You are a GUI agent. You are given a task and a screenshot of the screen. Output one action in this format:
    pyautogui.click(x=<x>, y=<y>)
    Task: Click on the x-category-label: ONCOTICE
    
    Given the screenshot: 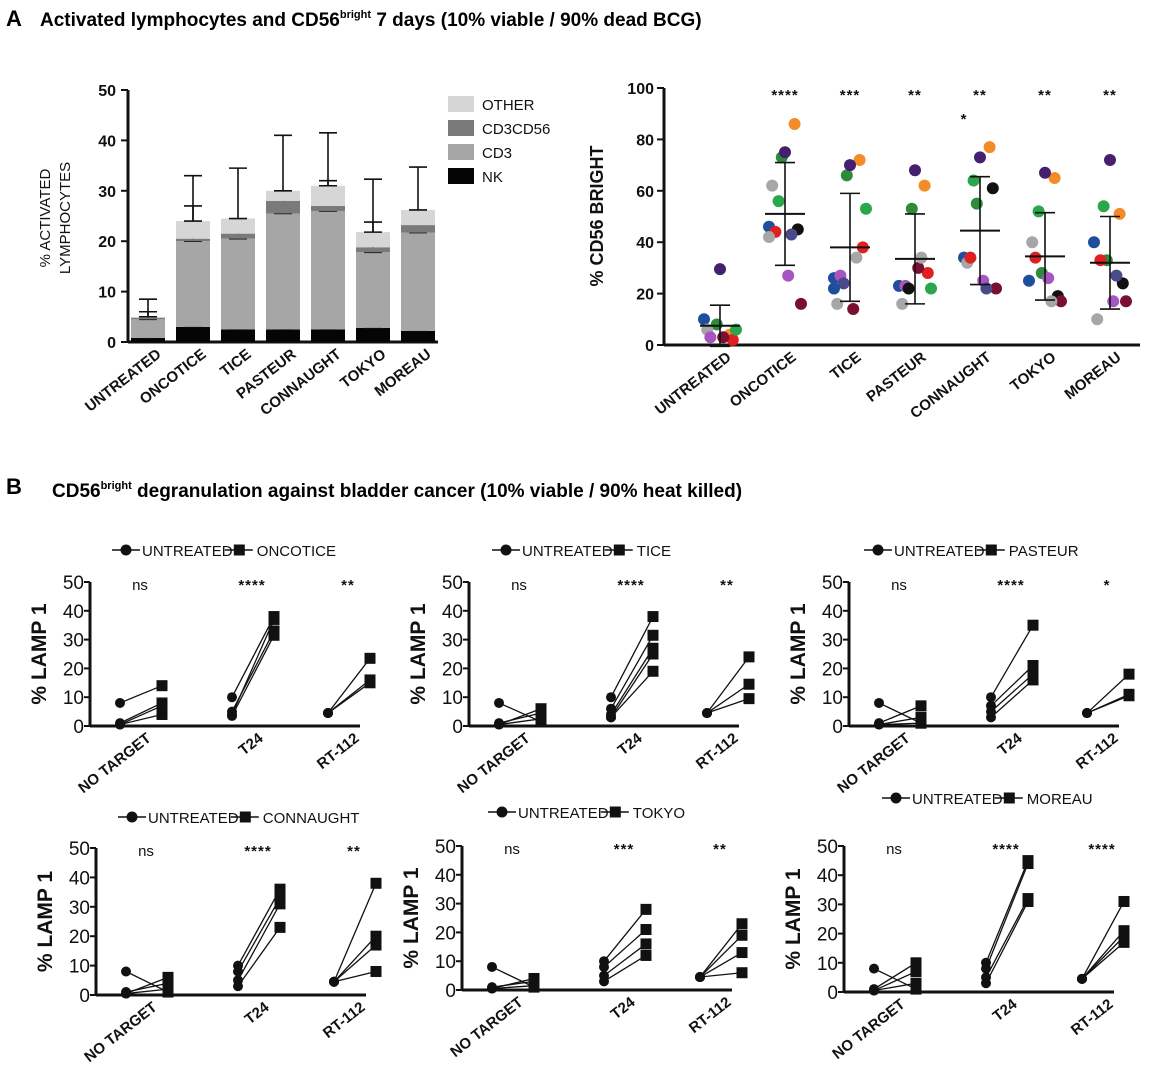 What is the action you would take?
    pyautogui.click(x=763, y=380)
    